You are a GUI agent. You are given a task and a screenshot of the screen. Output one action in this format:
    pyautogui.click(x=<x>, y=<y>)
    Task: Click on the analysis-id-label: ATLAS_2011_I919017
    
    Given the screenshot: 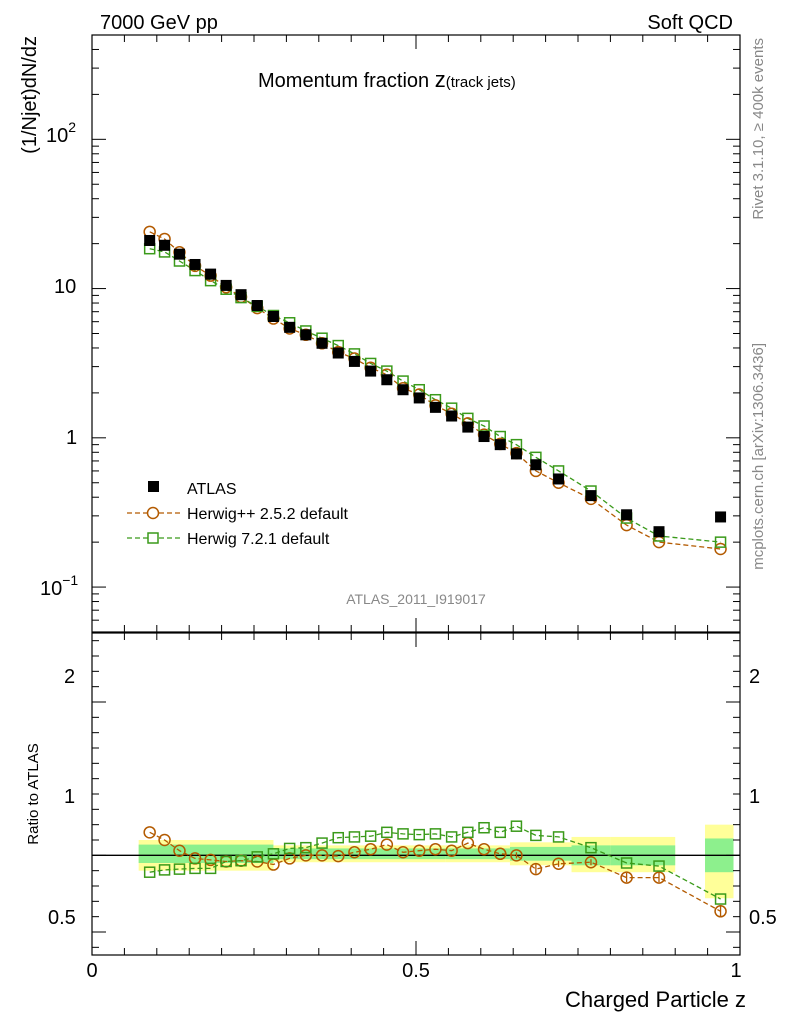 What is the action you would take?
    pyautogui.click(x=416, y=599)
    